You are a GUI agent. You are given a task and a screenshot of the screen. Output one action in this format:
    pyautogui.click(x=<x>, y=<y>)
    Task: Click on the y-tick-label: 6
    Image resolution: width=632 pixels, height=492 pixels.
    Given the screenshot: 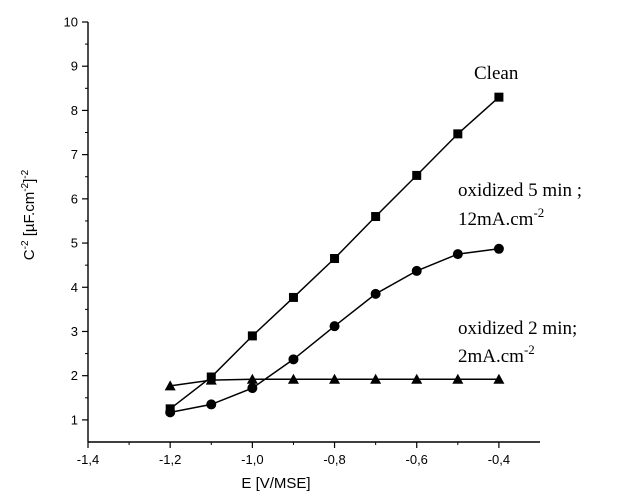 What is the action you would take?
    pyautogui.click(x=74, y=198)
    